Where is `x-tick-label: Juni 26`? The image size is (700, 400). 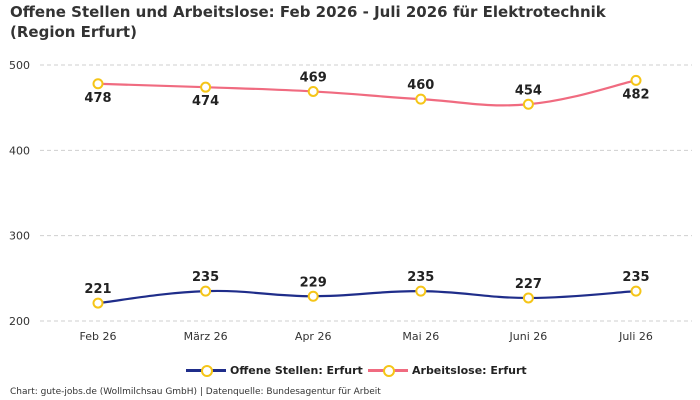
x-tick-label: Juni 26 is located at coordinates (528, 336).